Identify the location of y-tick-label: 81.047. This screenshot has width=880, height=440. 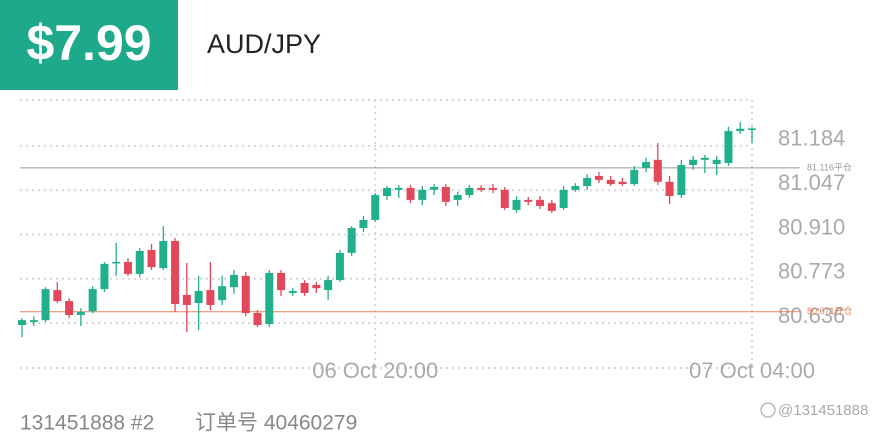
(811, 182).